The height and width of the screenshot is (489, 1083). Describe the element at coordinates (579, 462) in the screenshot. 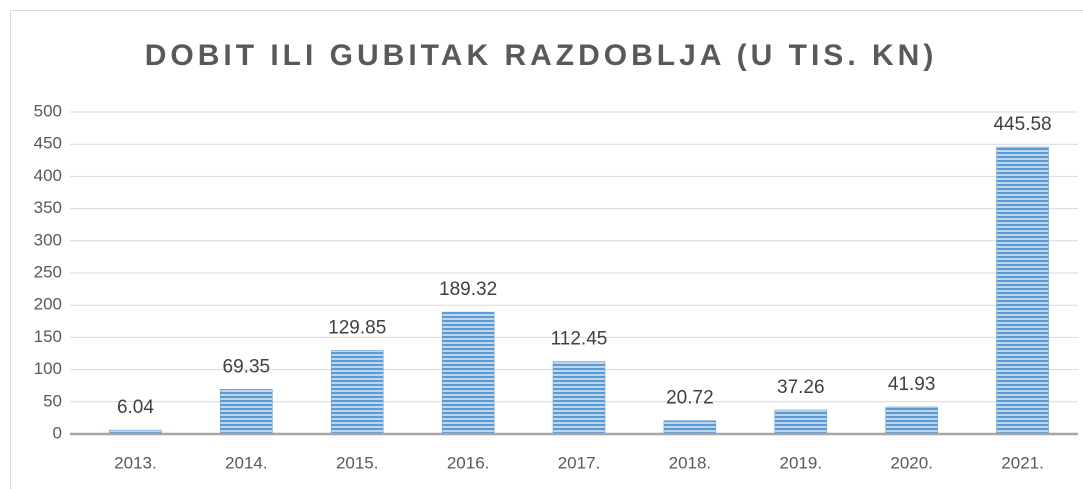

I see `x-tick-label: 2017.` at that location.